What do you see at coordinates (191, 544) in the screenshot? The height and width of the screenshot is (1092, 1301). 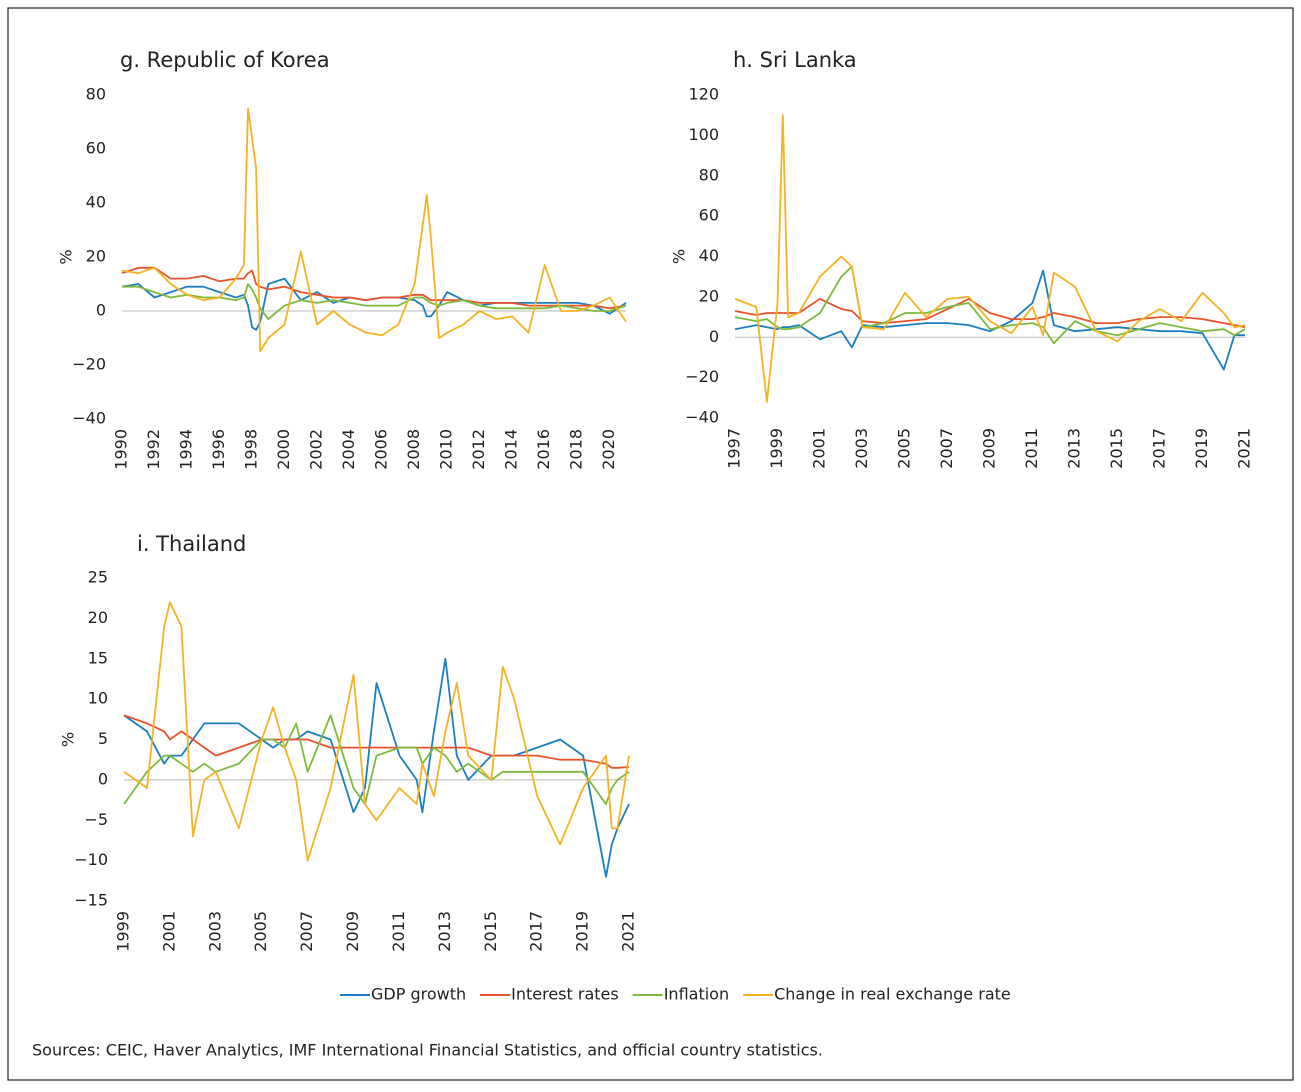 I see `chart-title: i. Thailand` at bounding box center [191, 544].